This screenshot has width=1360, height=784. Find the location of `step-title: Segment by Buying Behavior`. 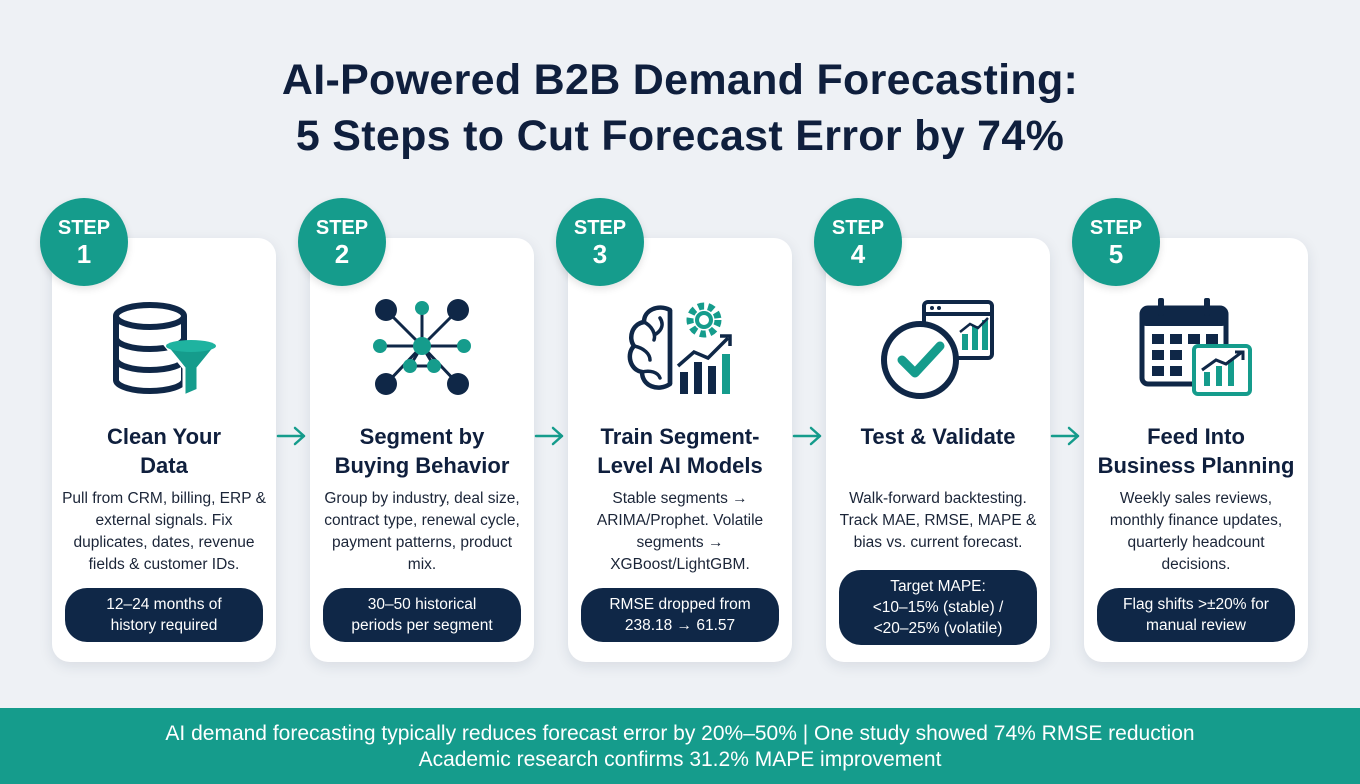

step-title: Segment by Buying Behavior is located at coordinates (422, 451).